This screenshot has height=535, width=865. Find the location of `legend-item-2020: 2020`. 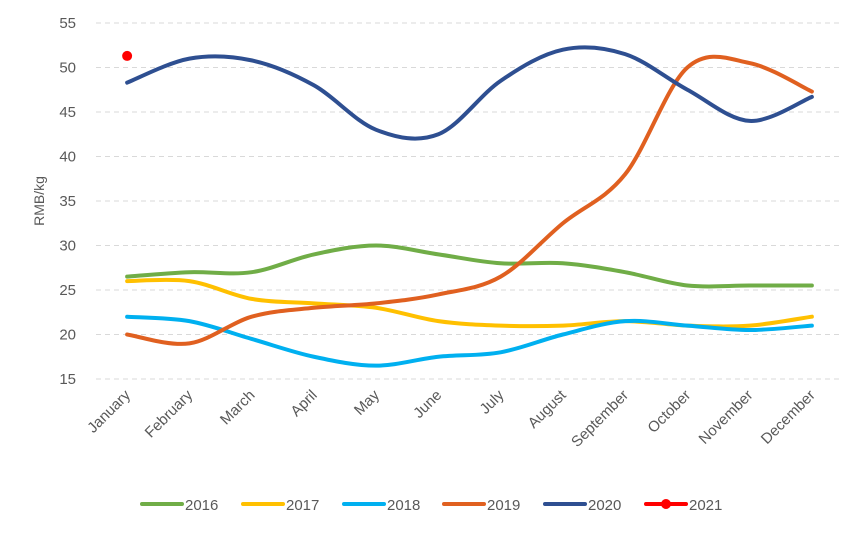

legend-item-2020: 2020 is located at coordinates (582, 505).